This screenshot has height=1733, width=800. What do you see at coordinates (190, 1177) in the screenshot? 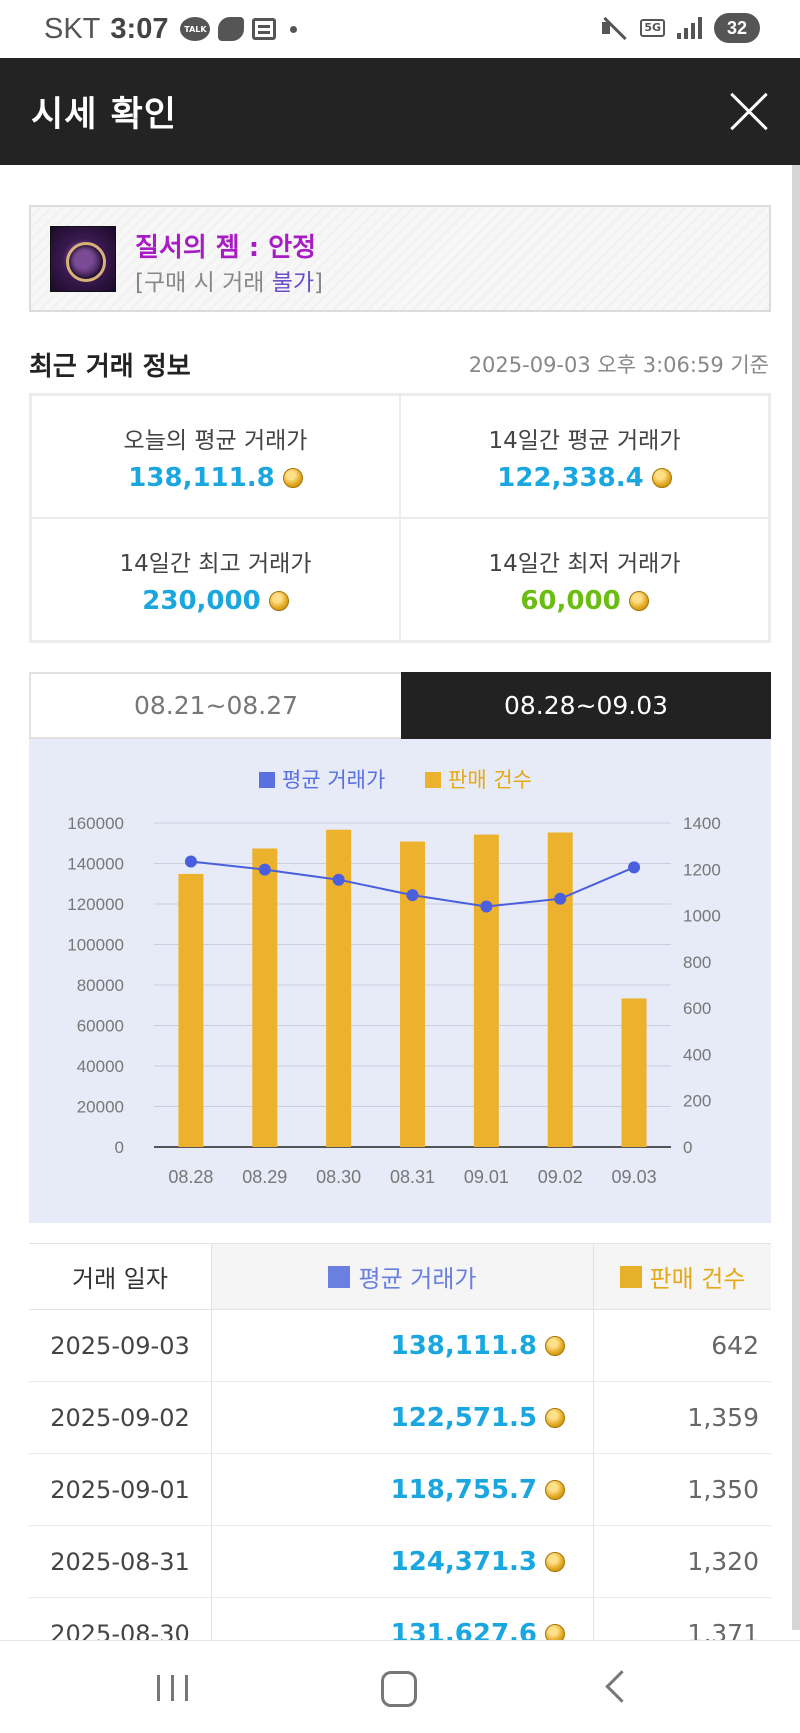
I see `x-tick-label: 08.28` at bounding box center [190, 1177].